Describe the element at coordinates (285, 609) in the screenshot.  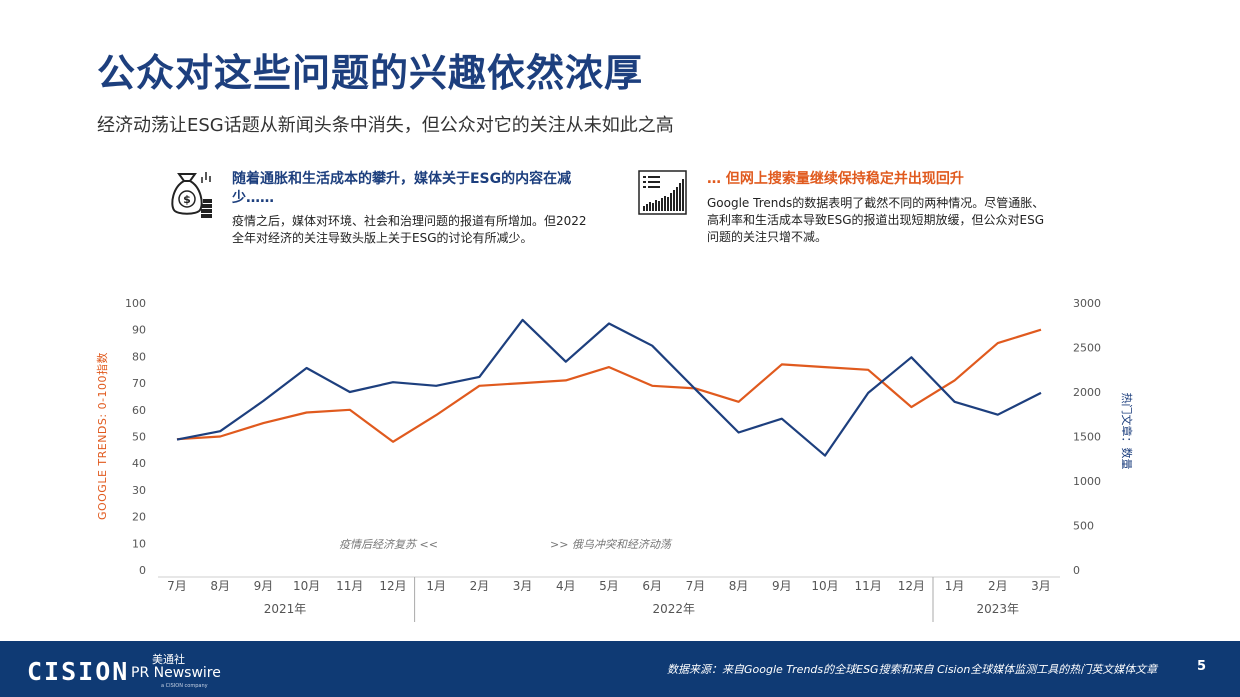
I see `year-label: 2021年` at that location.